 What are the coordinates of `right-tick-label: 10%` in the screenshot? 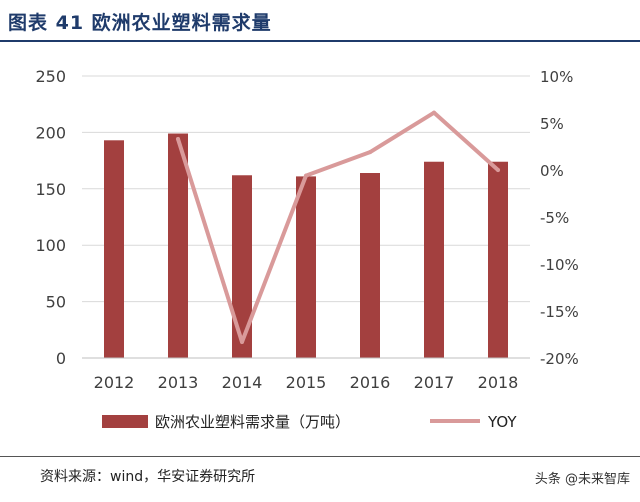 It's located at (556, 77).